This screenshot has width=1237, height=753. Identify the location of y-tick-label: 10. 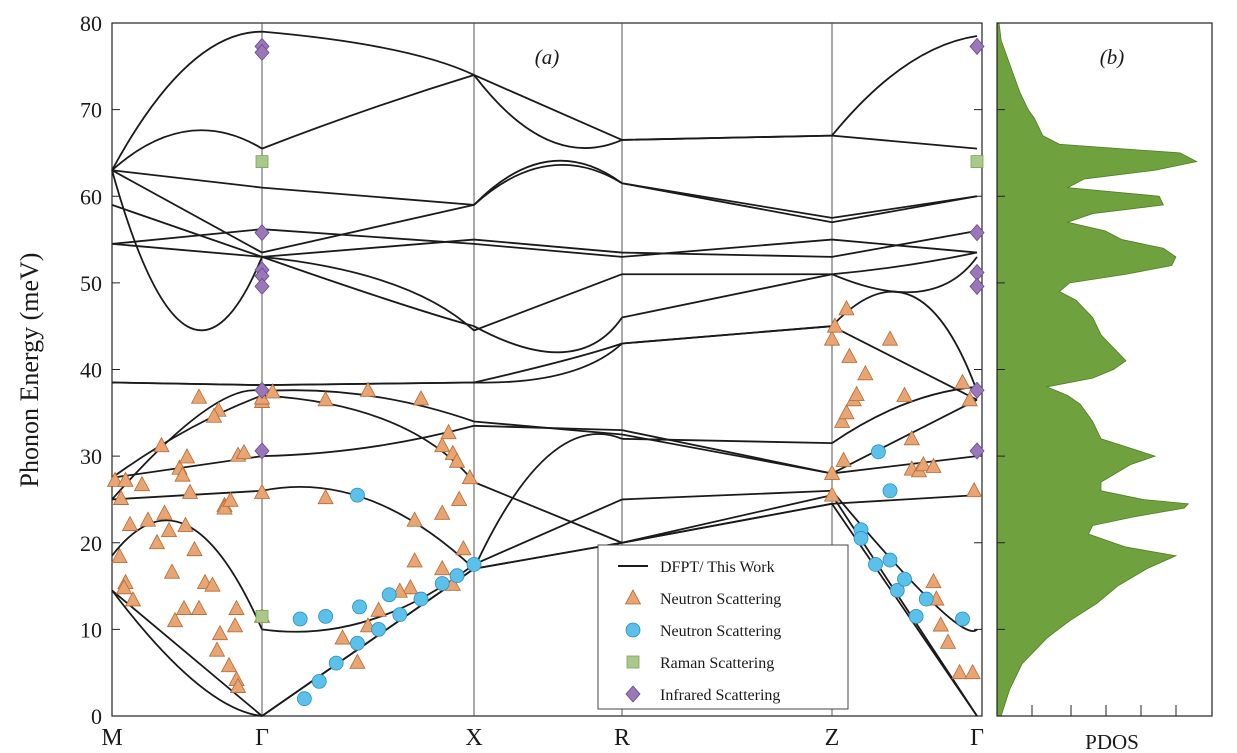
(91, 629).